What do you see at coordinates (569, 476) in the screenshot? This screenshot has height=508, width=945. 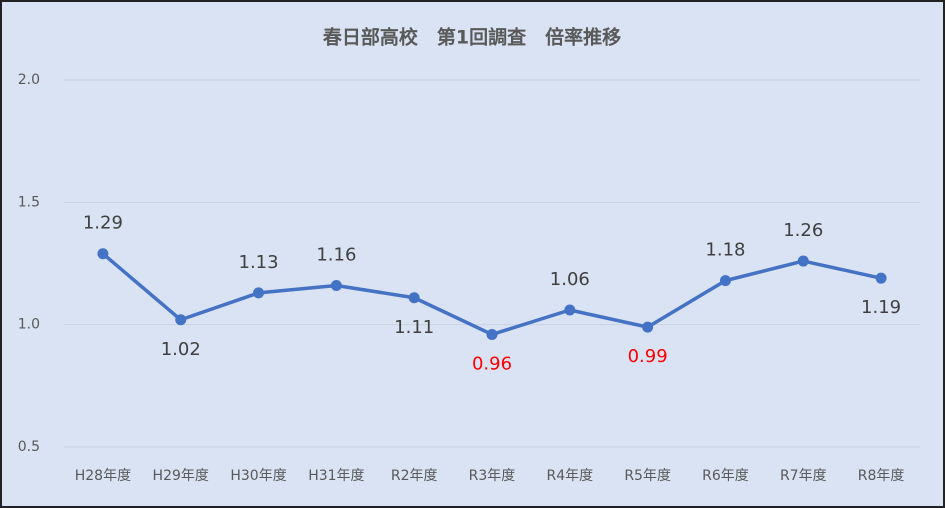 I see `x-tick-label: R4年度` at bounding box center [569, 476].